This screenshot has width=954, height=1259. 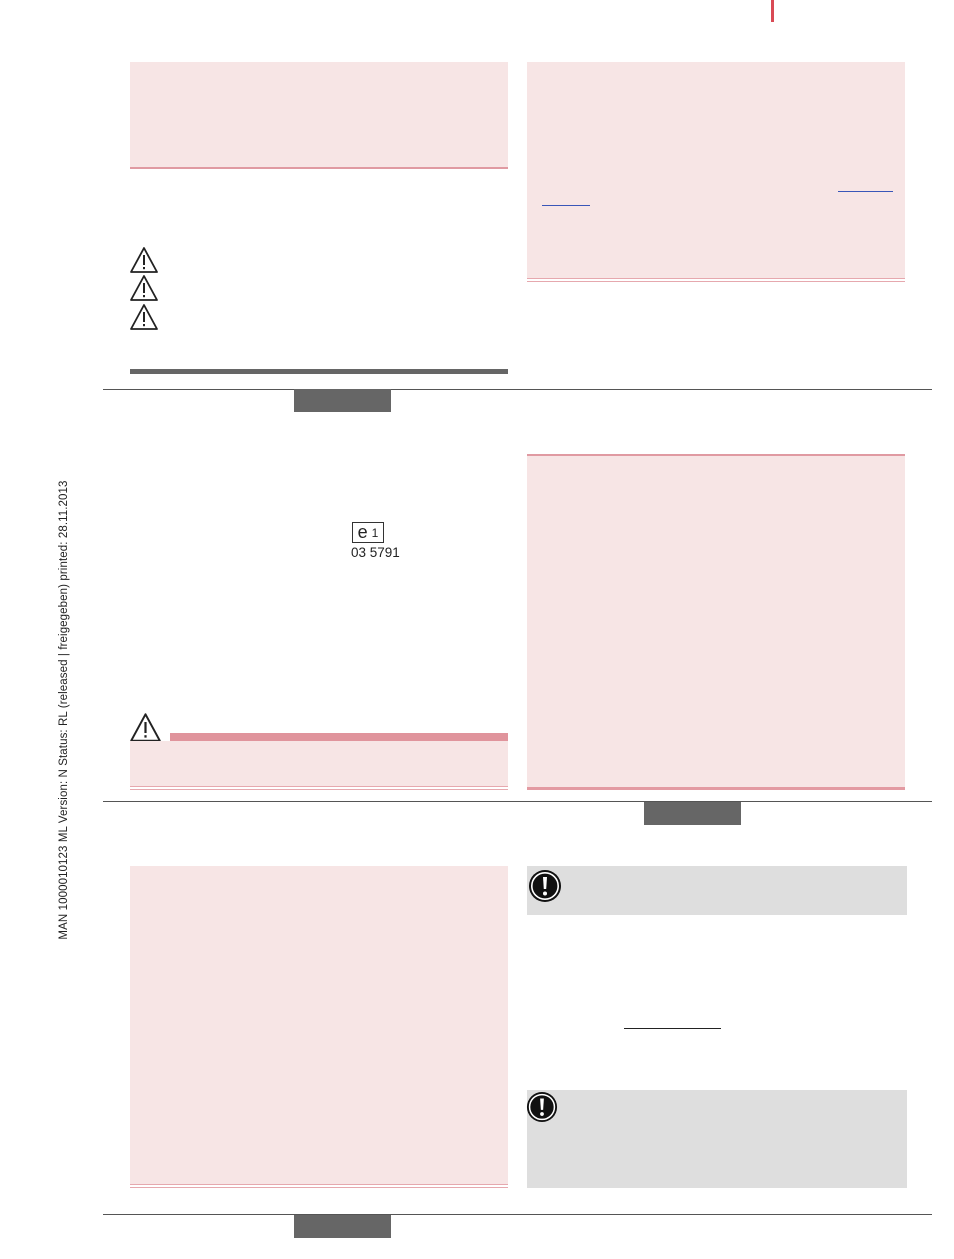 What do you see at coordinates (362, 532) in the screenshot?
I see `approval-mark-letter: e` at bounding box center [362, 532].